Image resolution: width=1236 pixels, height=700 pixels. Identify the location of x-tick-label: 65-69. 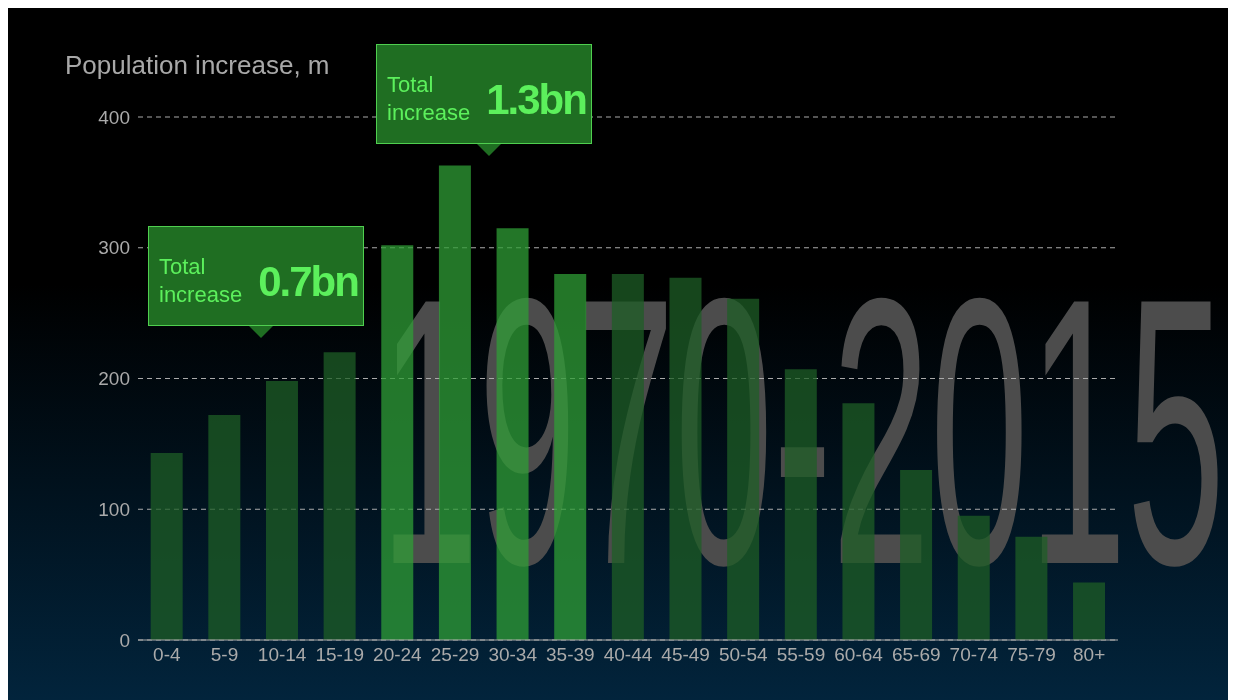
(916, 655).